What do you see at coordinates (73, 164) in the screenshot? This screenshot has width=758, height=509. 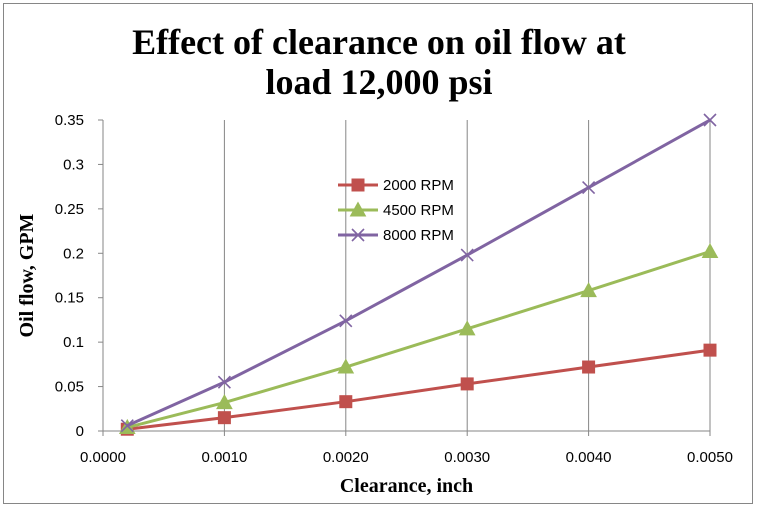 I see `y-tick-label: 0.3` at bounding box center [73, 164].